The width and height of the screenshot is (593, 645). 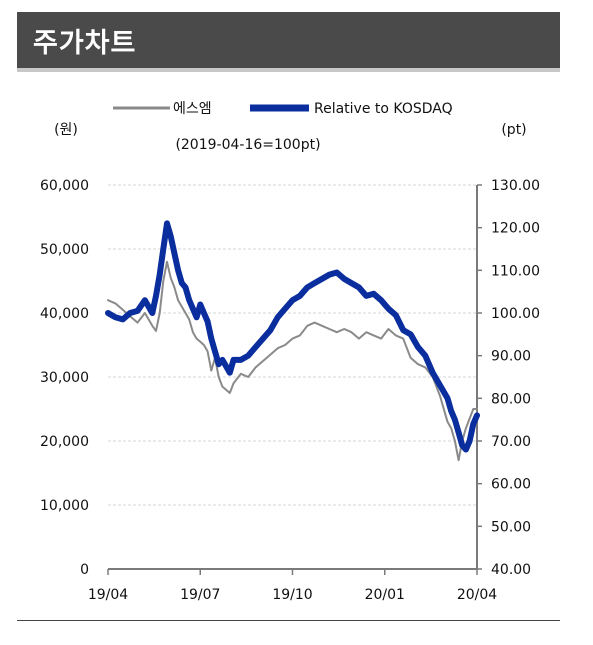 I want to click on y-right-tick-label: 40.00, so click(x=511, y=570).